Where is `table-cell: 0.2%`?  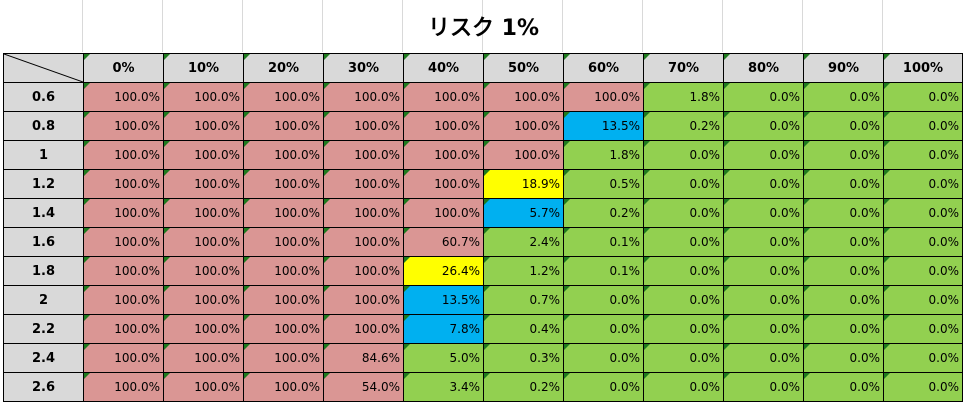 table-cell: 0.2% is located at coordinates (523, 387).